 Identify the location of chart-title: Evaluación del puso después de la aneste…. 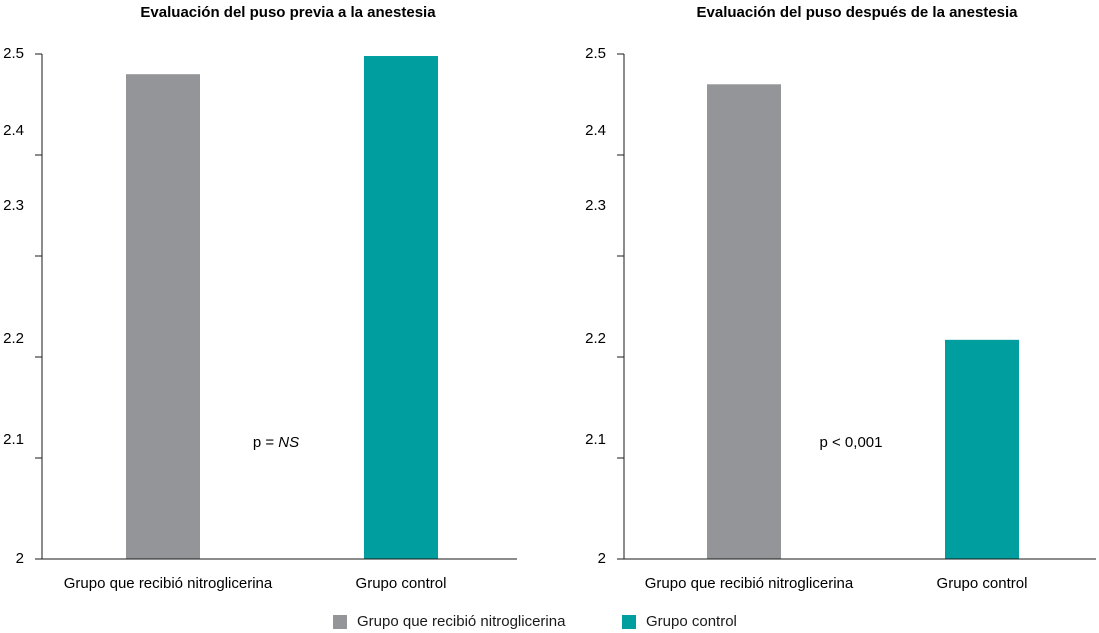
(858, 12).